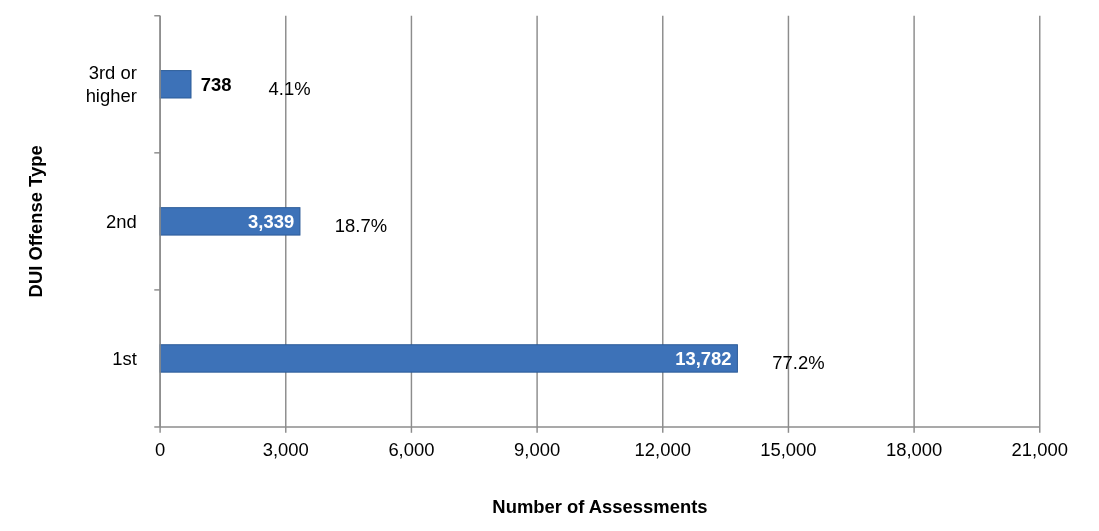  I want to click on x-tick-label: 21,000, so click(1039, 450).